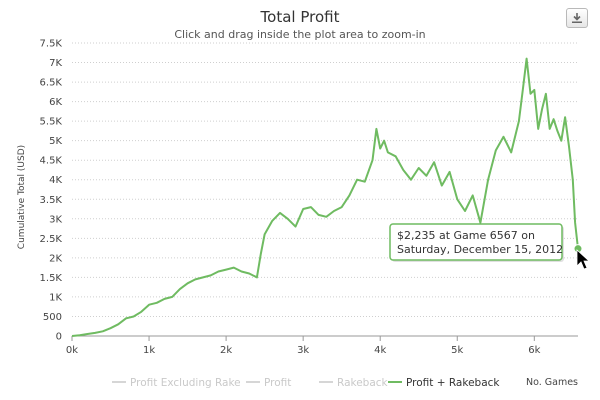 The image size is (600, 400). I want to click on tooltip-line1: $2,235 at Game 6567 on, so click(466, 235).